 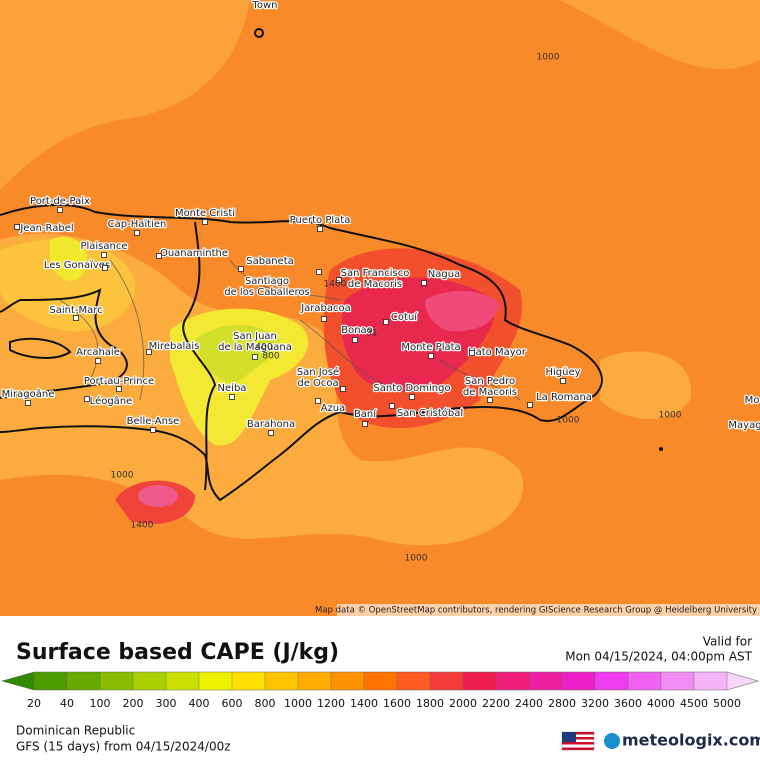 What do you see at coordinates (68, 285) in the screenshot?
I see `field-yellow` at bounding box center [68, 285].